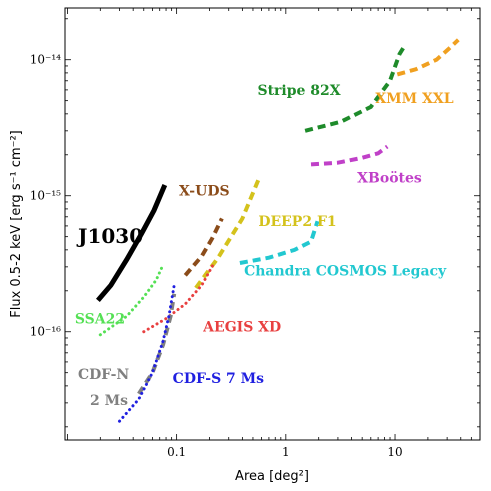 This screenshot has height=491, width=491. Describe the element at coordinates (16, 224) in the screenshot. I see `y-axis-label: Flux 0.5-2 keV [erg s⁻¹ cm⁻²]` at that location.